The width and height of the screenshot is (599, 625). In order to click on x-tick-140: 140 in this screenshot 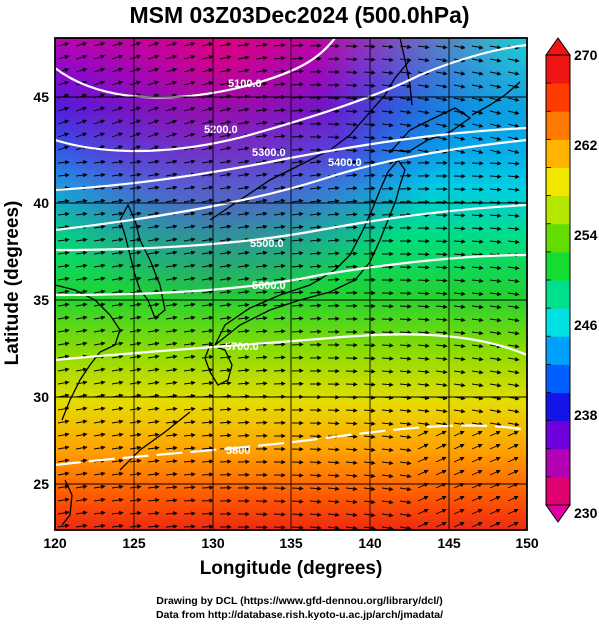, I will do `click(370, 543)`.